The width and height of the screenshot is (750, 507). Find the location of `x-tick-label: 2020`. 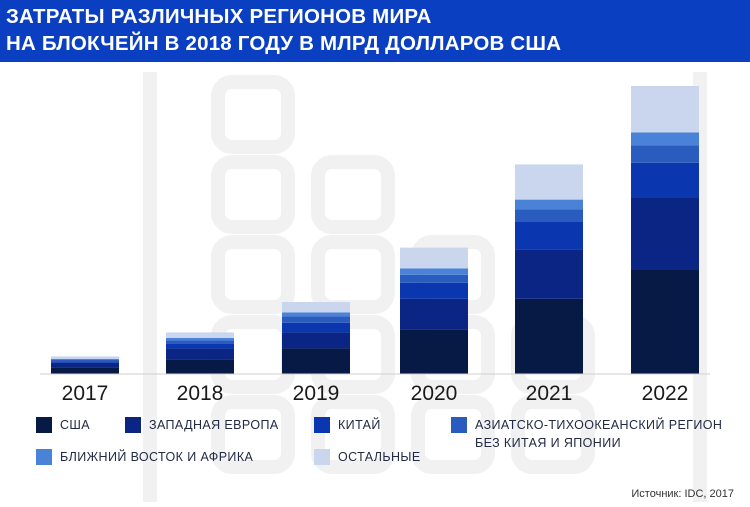

x-tick-label: 2020 is located at coordinates (434, 393).